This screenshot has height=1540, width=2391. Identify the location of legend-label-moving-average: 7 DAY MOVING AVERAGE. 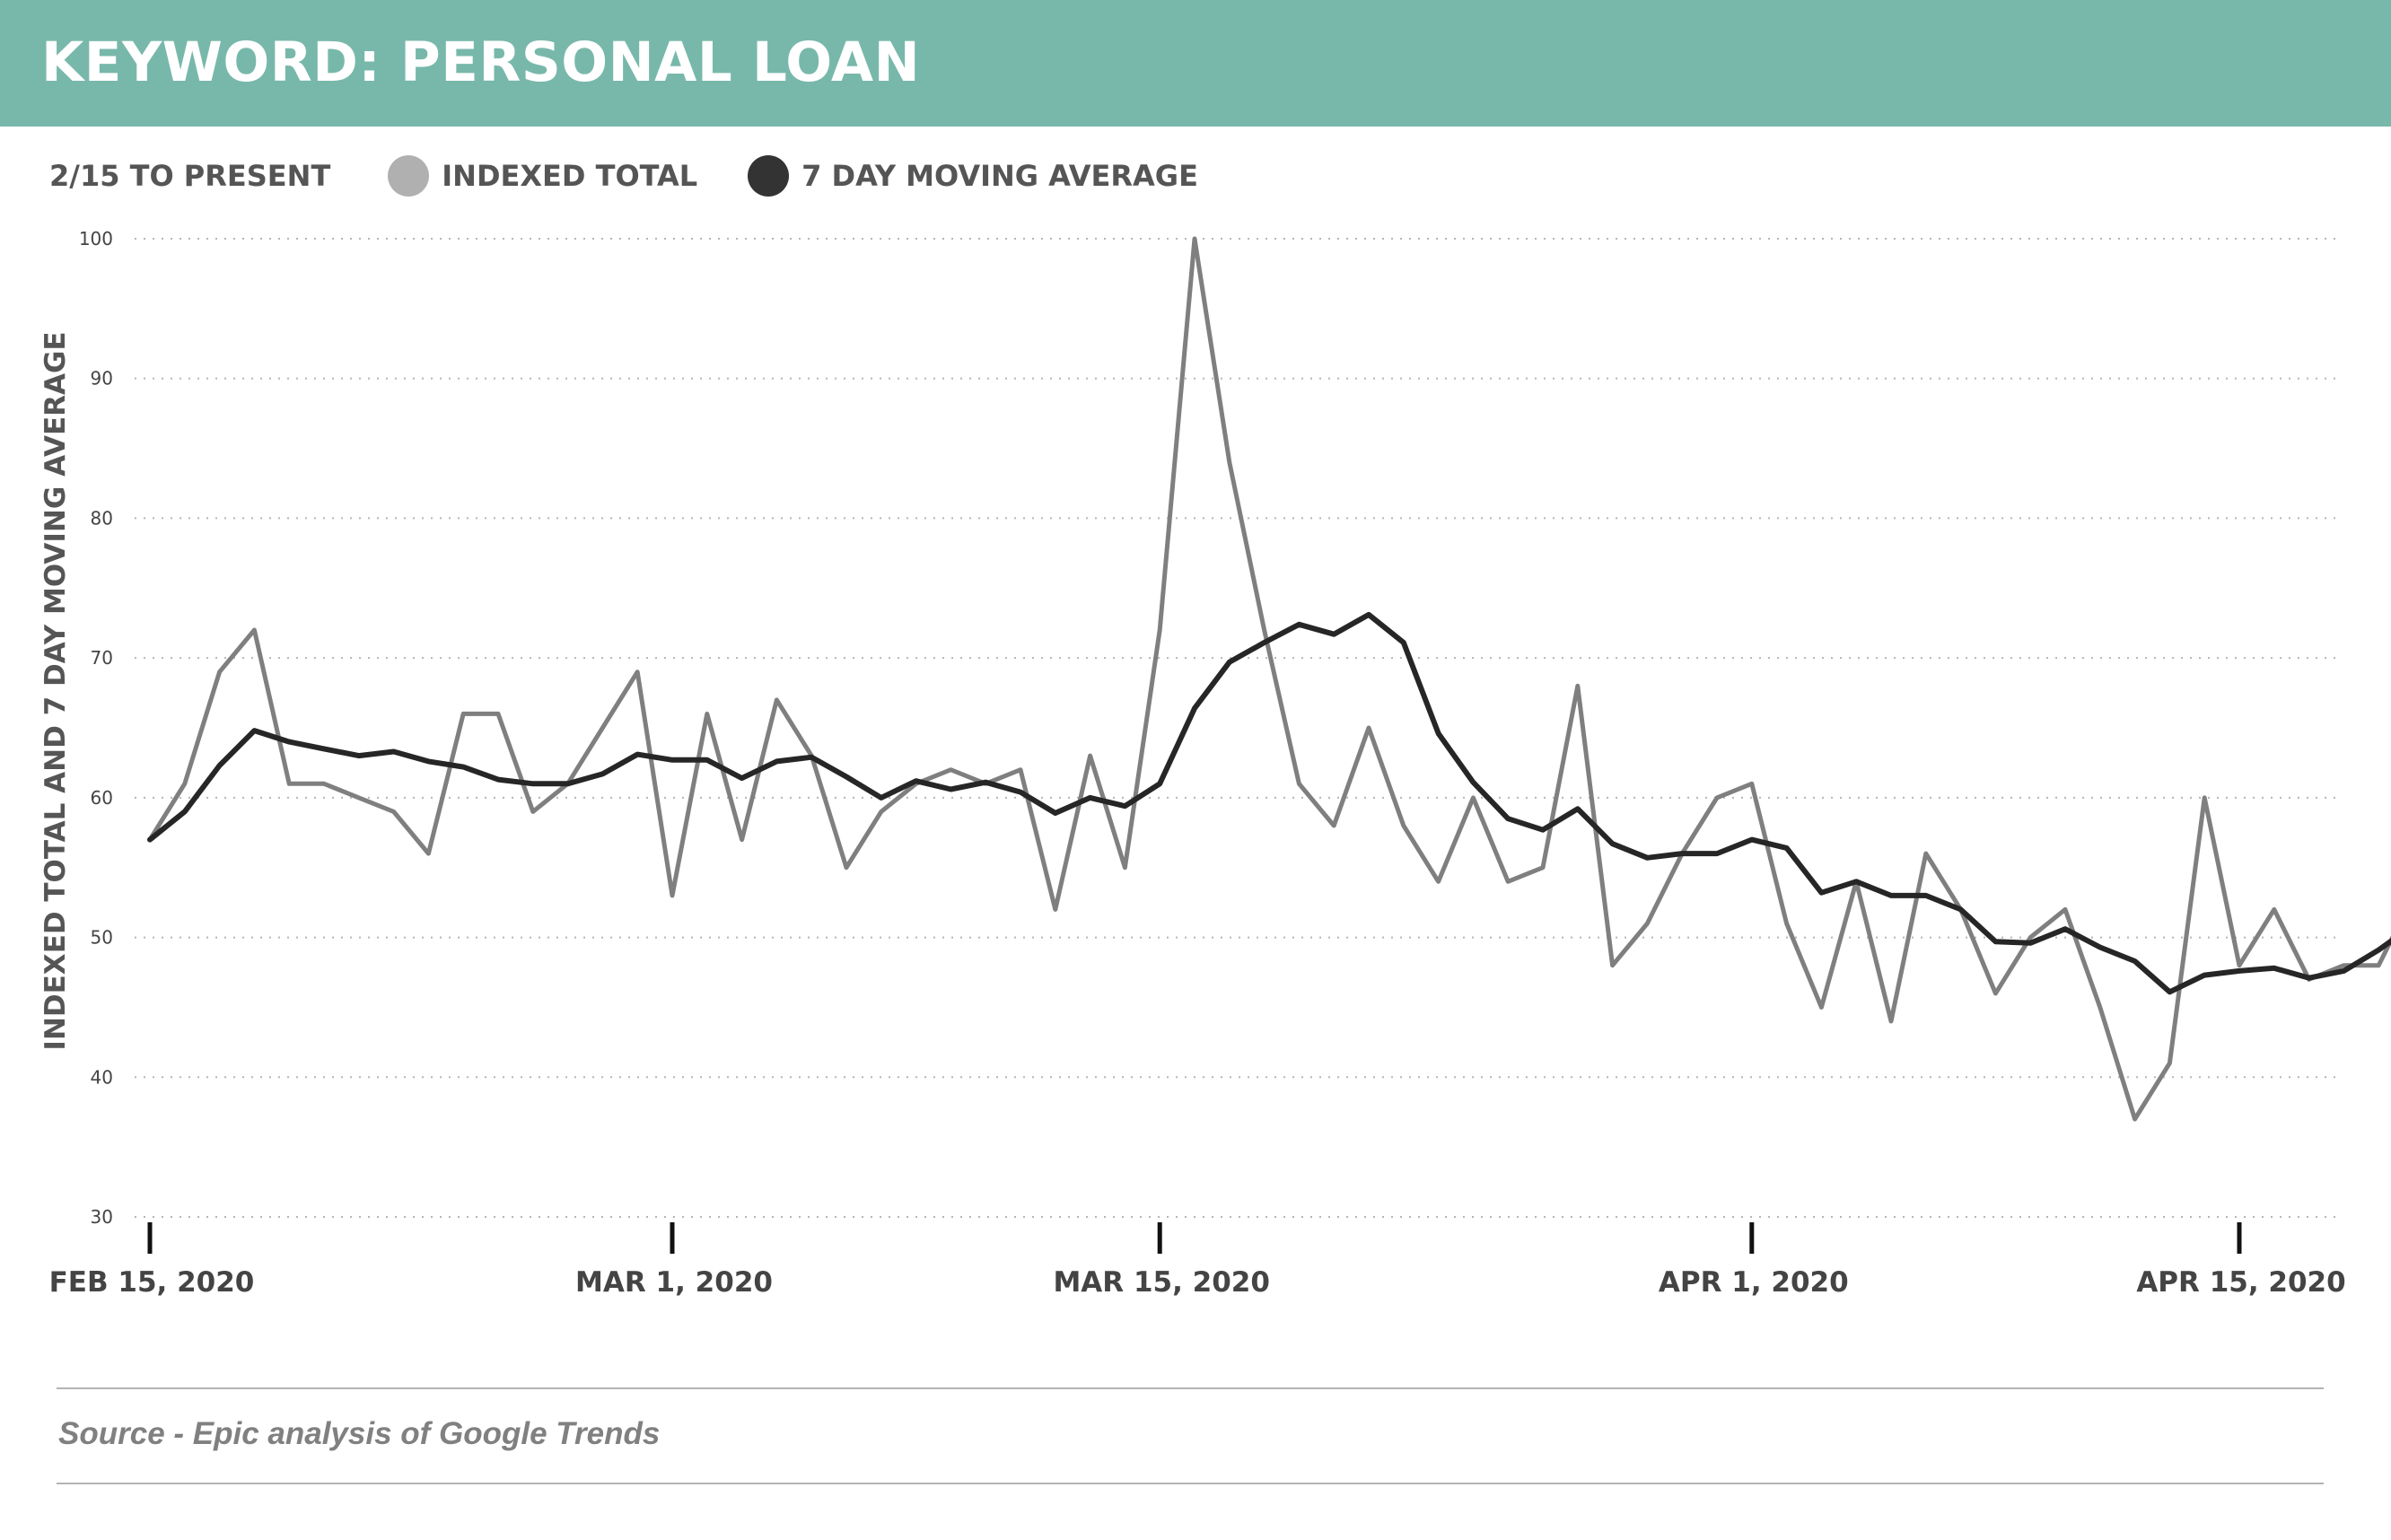
(1000, 176).